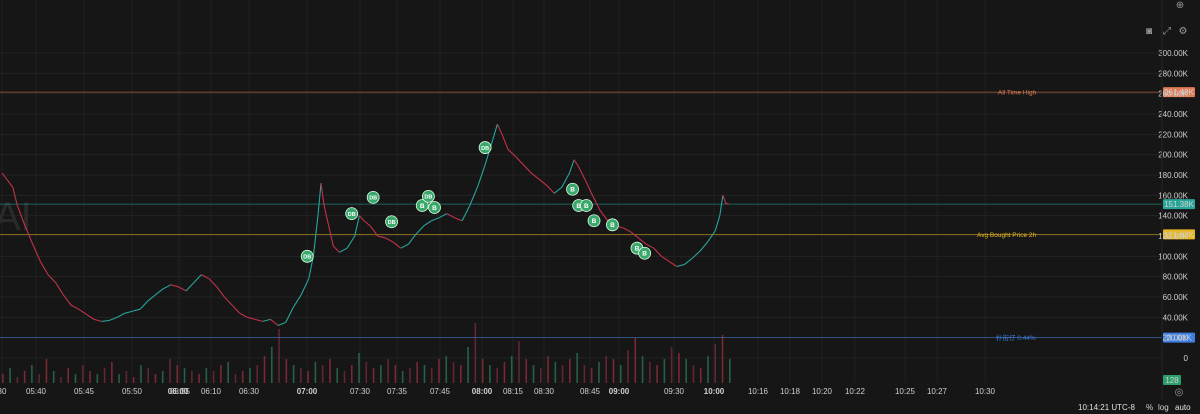 Image resolution: width=1200 pixels, height=414 pixels. What do you see at coordinates (1007, 235) in the screenshot?
I see `level-label: Avg Bought Price 2h` at bounding box center [1007, 235].